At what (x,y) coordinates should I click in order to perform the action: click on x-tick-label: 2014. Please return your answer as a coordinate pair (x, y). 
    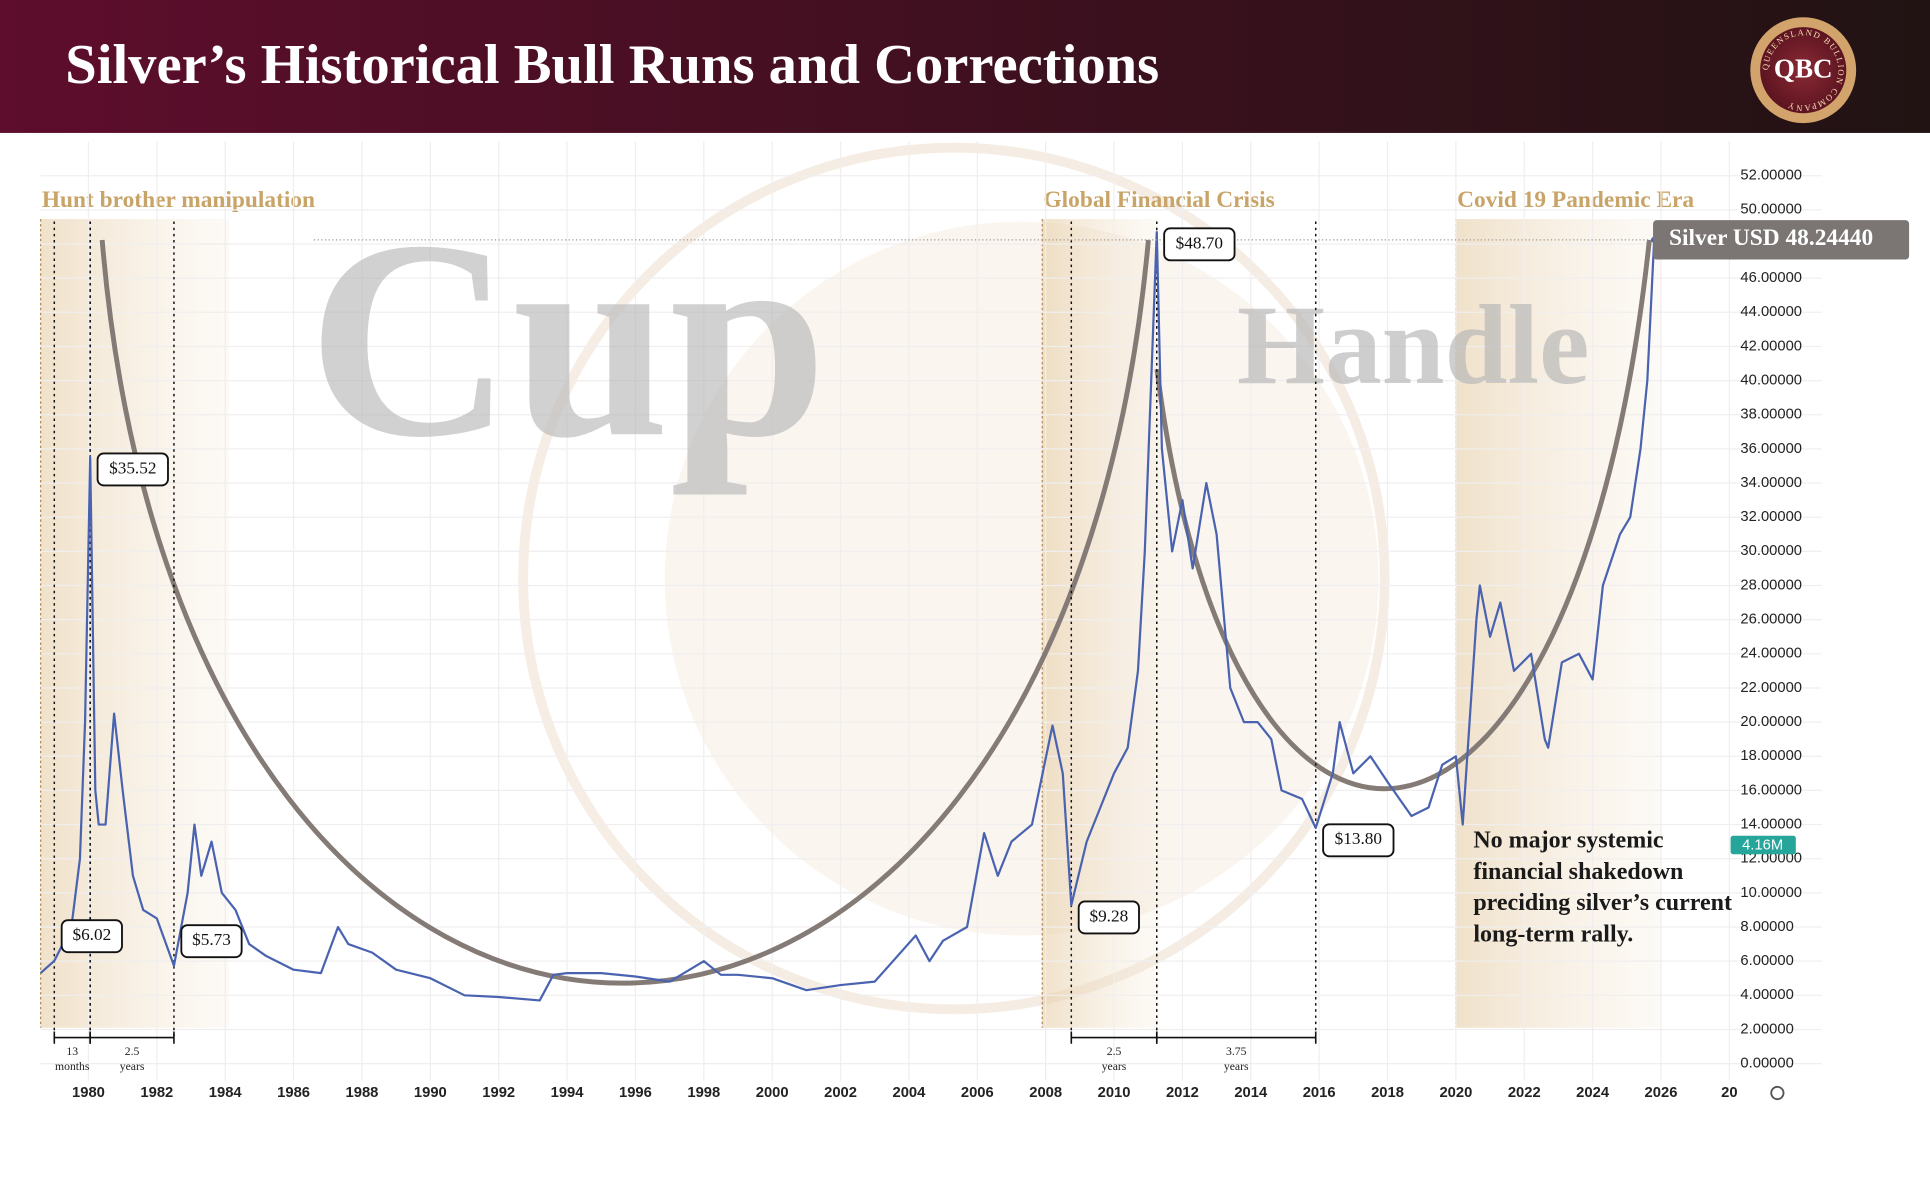
    Looking at the image, I should click on (1251, 1093).